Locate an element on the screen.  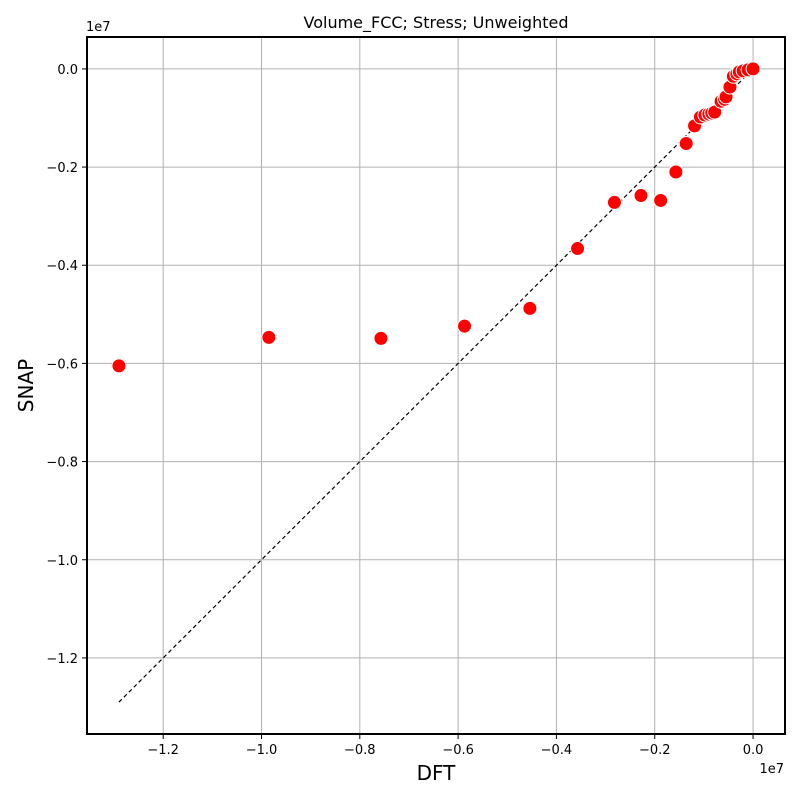
x-tick-label: −0.4 is located at coordinates (557, 750).